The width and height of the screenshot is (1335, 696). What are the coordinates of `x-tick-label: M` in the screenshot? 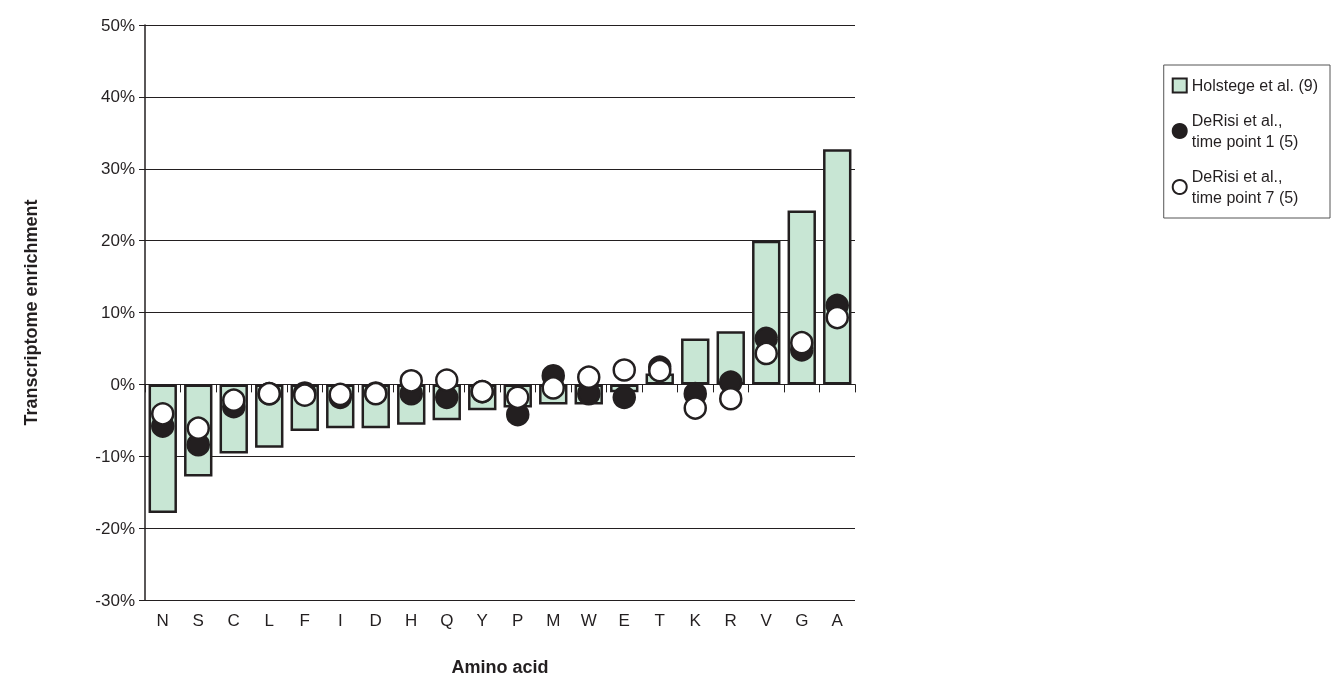 It's located at (553, 620).